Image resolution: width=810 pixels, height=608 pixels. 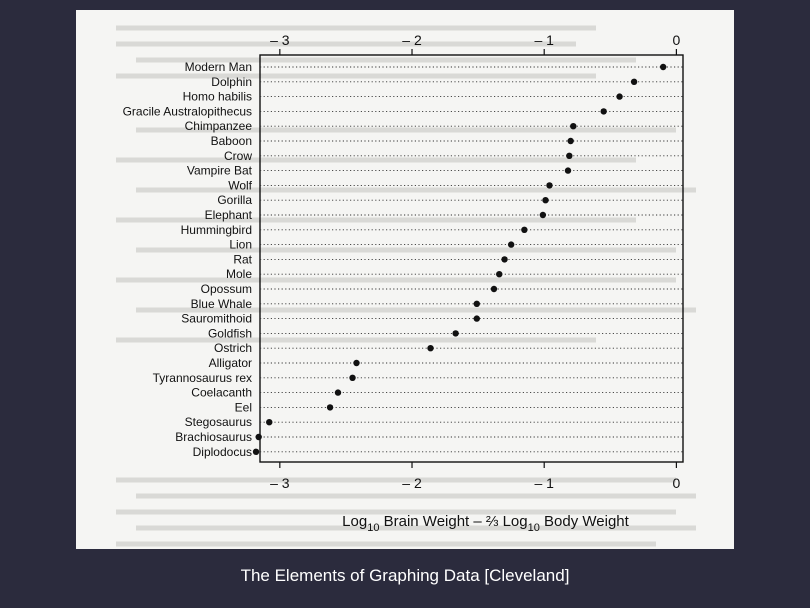 What do you see at coordinates (676, 483) in the screenshot?
I see `x-tick-label-bottom: 0` at bounding box center [676, 483].